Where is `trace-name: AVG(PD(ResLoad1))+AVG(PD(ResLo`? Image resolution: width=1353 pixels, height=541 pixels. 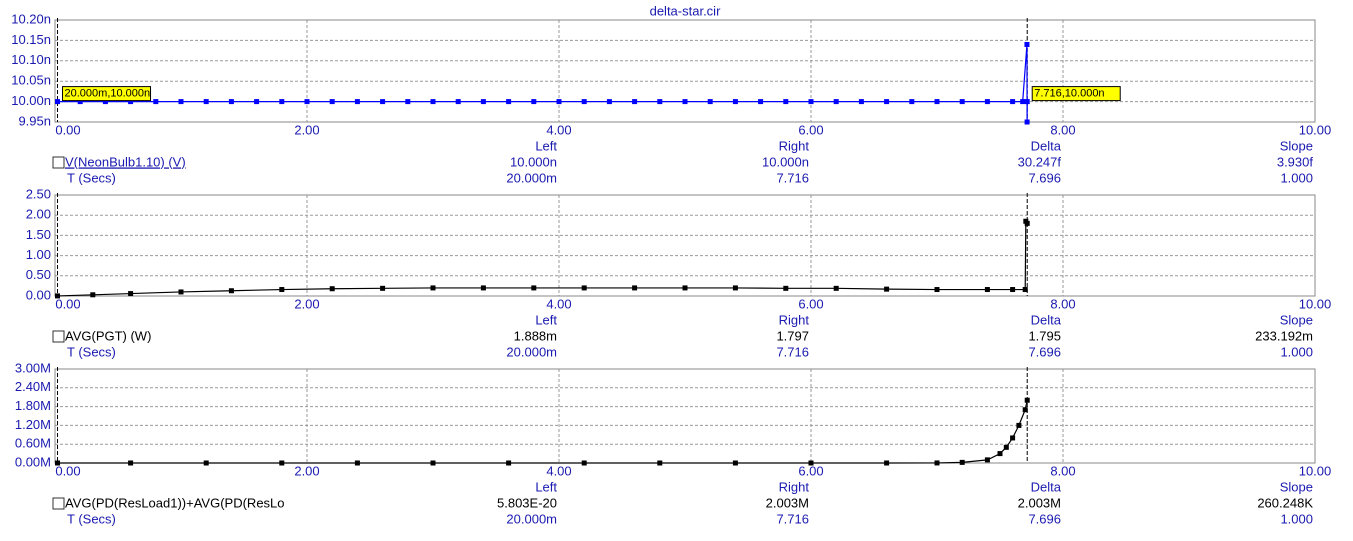
trace-name: AVG(PD(ResLoad1))+AVG(PD(ResLo is located at coordinates (175, 502).